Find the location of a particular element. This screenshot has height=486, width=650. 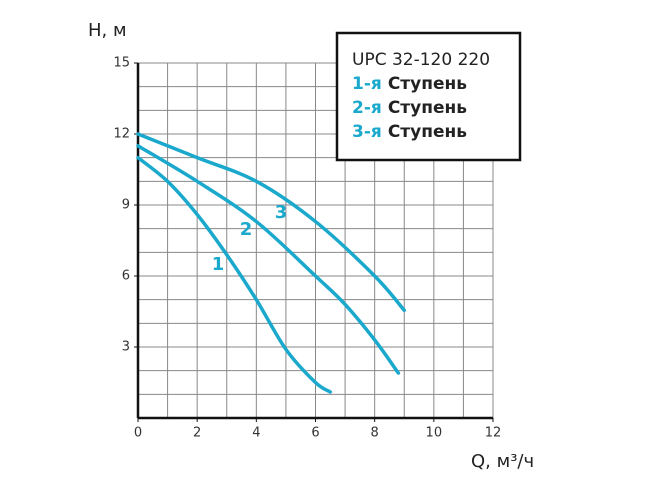

legend-box is located at coordinates (428, 96).